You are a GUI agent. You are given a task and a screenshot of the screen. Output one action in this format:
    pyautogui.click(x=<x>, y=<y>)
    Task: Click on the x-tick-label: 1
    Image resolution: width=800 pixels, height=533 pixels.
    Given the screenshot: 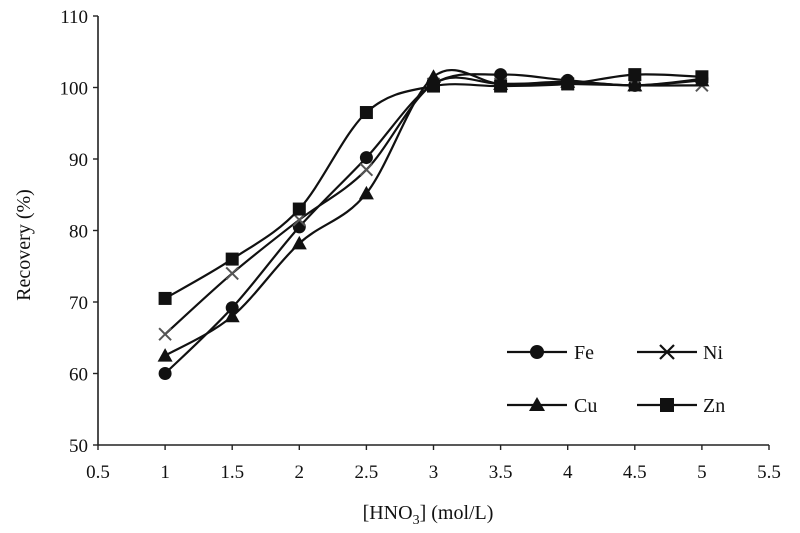 What is the action you would take?
    pyautogui.click(x=165, y=472)
    